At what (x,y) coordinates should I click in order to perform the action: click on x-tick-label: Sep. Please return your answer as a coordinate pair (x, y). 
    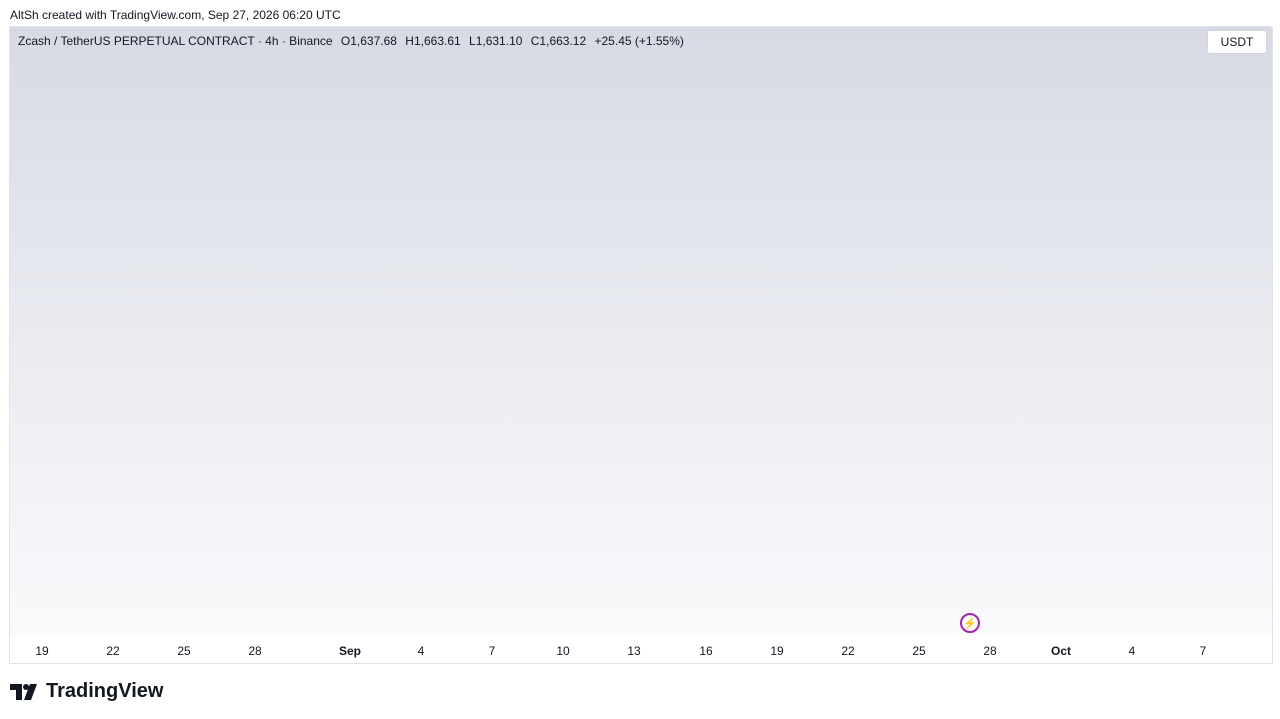
    Looking at the image, I should click on (350, 651).